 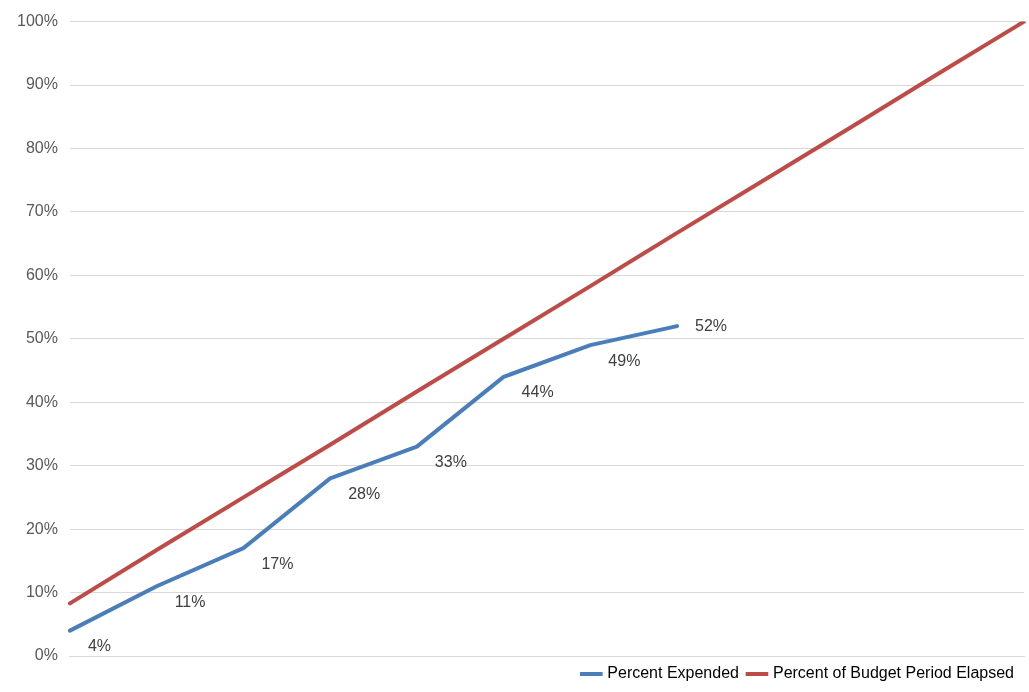 What do you see at coordinates (673, 673) in the screenshot?
I see `legend-label: Percent Expended` at bounding box center [673, 673].